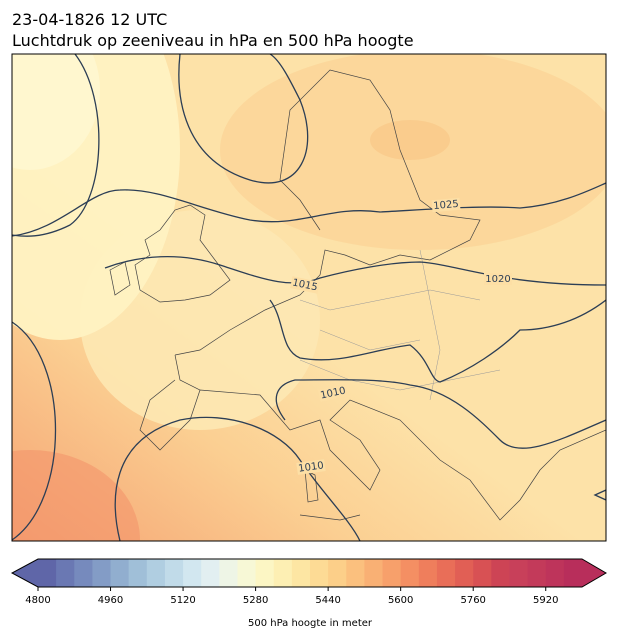 This screenshot has height=639, width=618. Describe the element at coordinates (400, 600) in the screenshot. I see `colorbar-tick-label: 5600` at that location.